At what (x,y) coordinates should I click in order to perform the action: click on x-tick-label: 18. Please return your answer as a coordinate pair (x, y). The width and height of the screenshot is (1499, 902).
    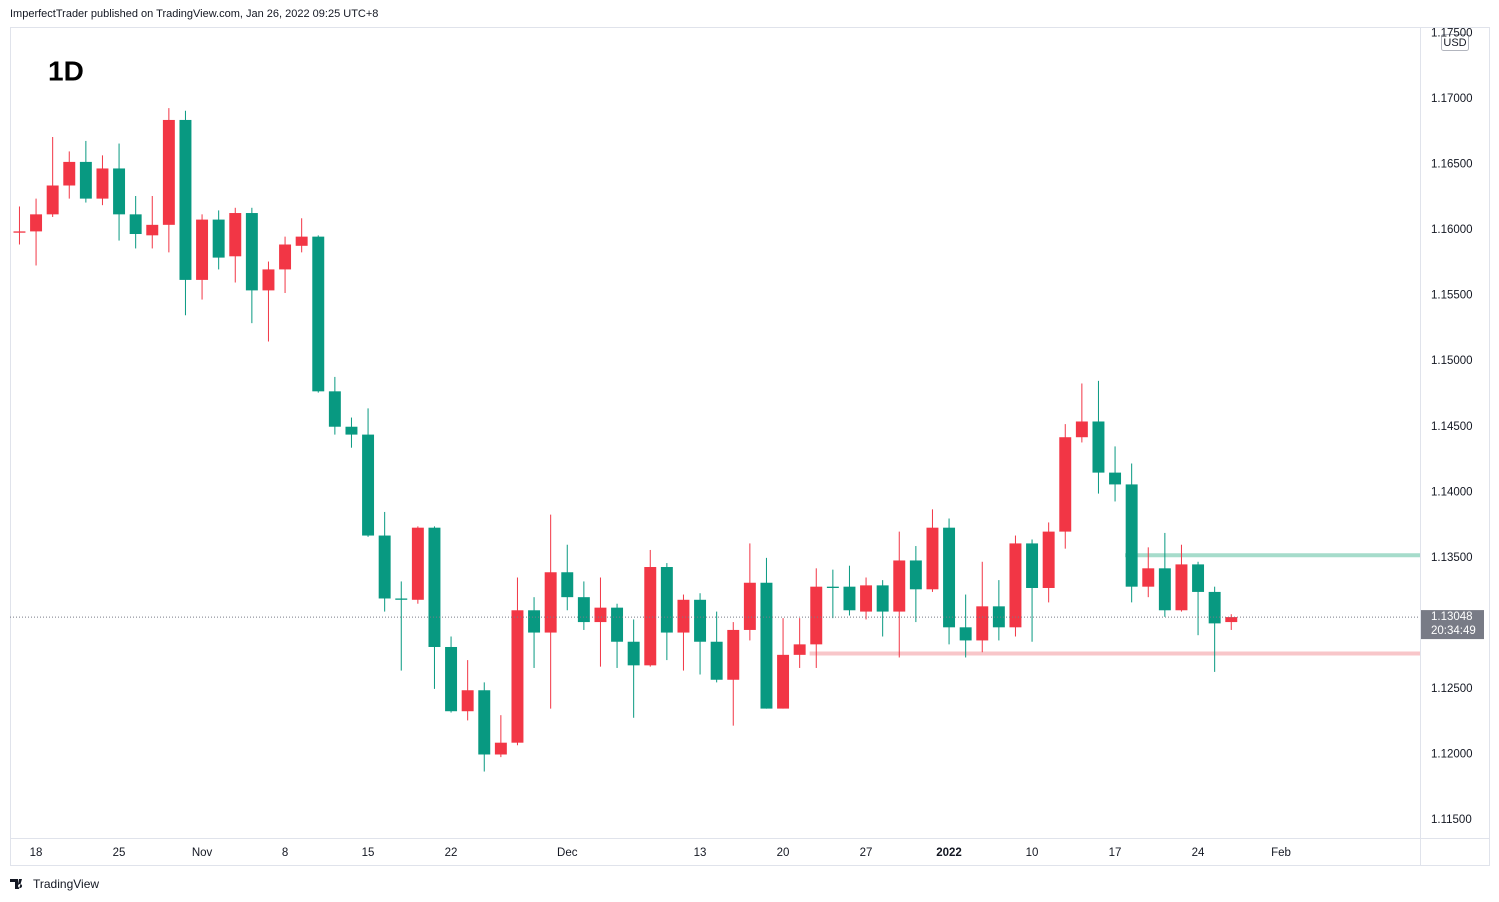
    Looking at the image, I should click on (36, 853).